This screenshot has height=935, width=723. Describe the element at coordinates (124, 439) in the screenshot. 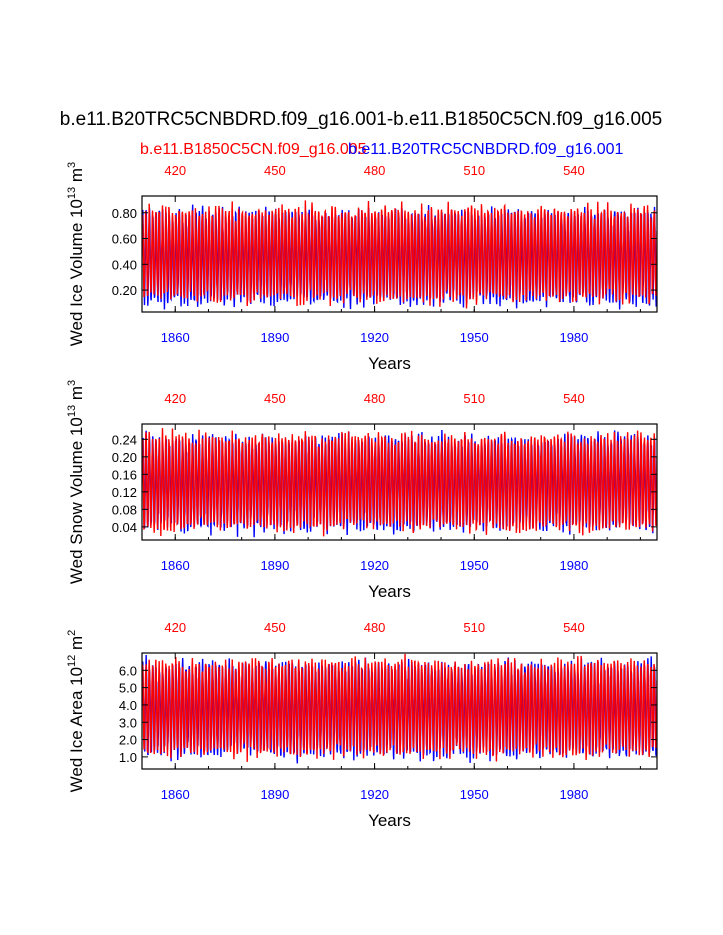

I see `y-tick-label: 0.24` at that location.